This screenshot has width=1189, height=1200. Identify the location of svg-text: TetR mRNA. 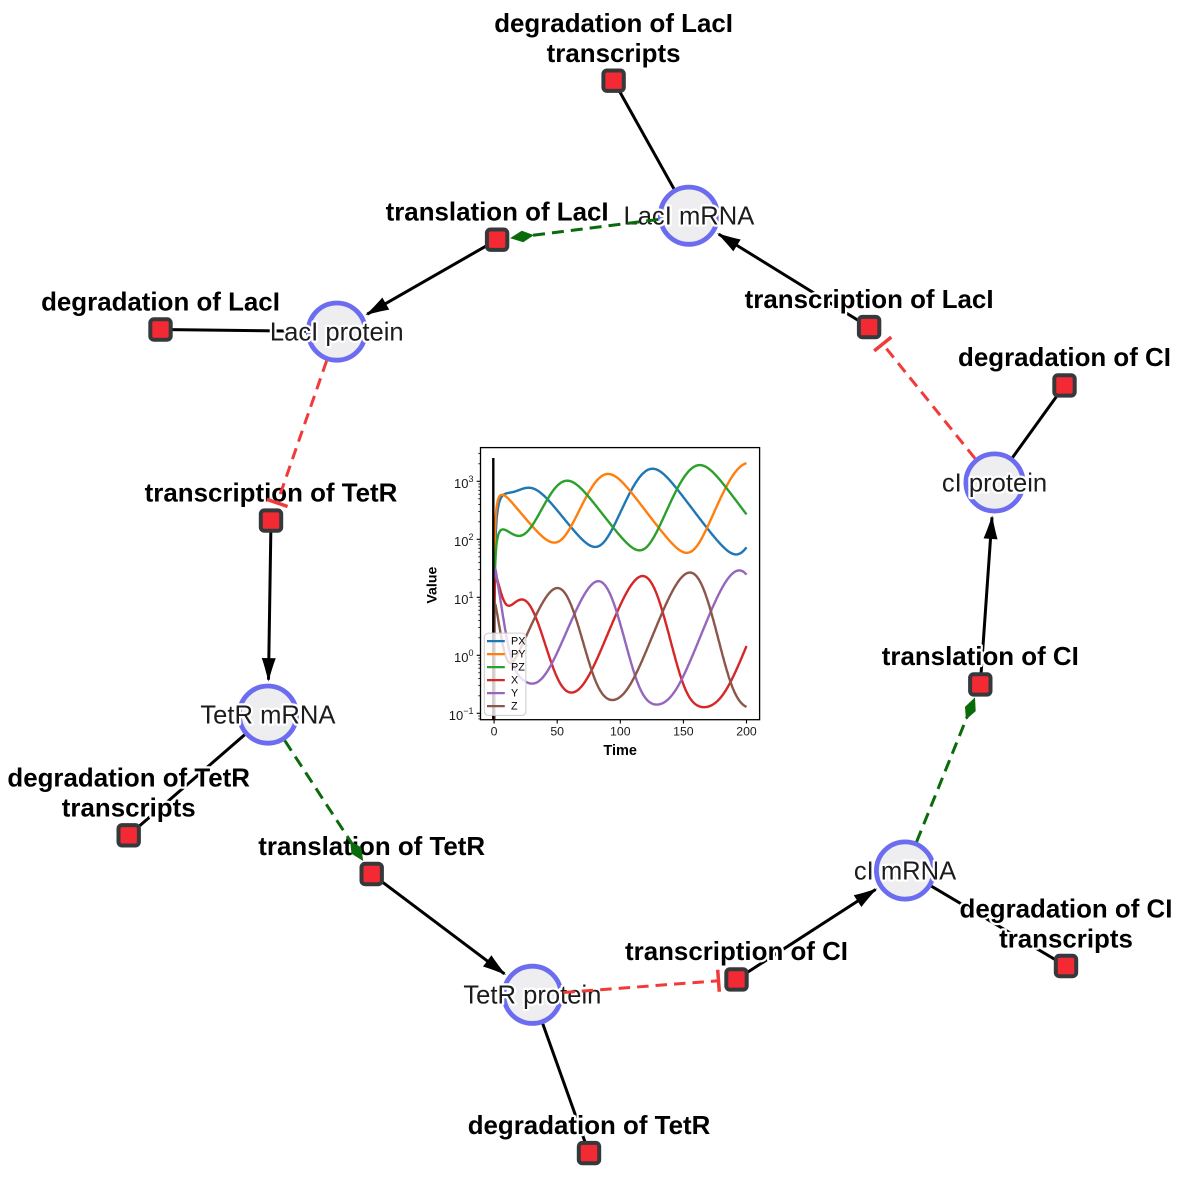
(268, 715).